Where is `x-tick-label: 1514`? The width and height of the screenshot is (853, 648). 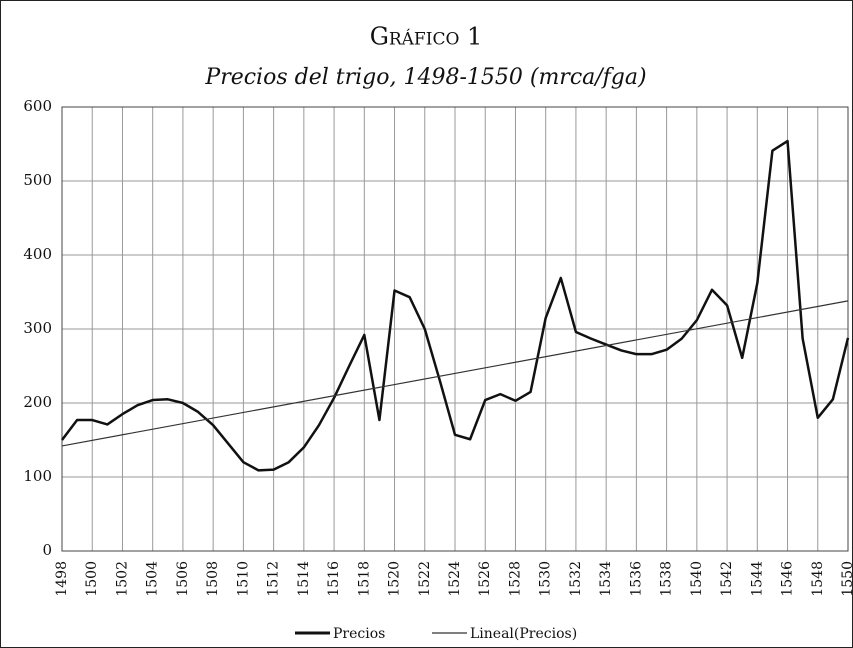
x-tick-label: 1514 is located at coordinates (304, 579).